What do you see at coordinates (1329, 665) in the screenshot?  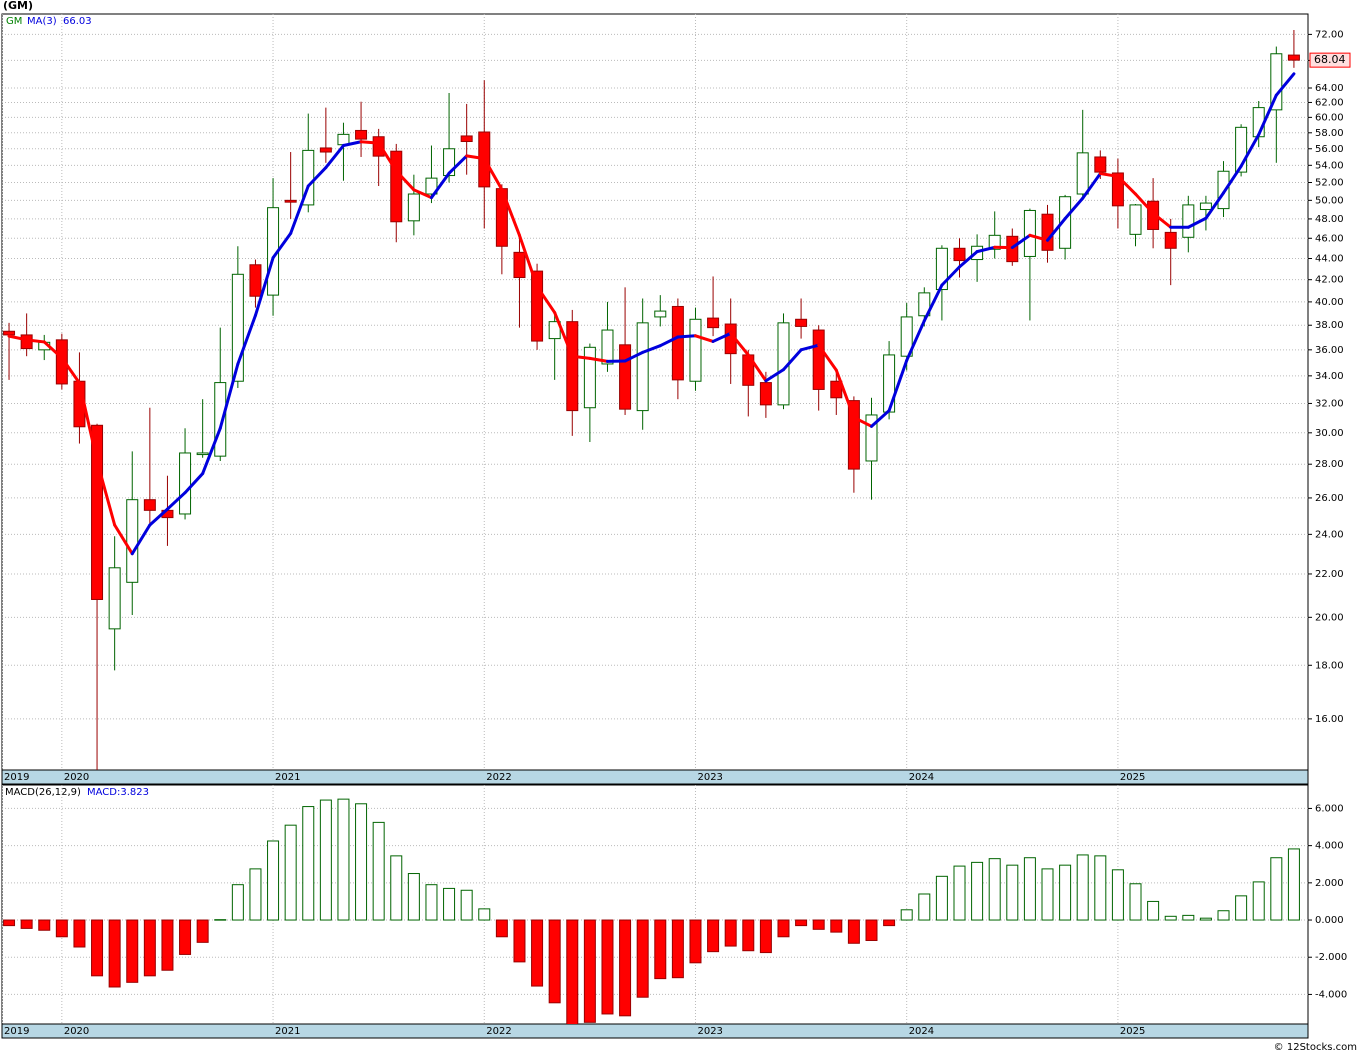 I see `y-tick-label: 18.00` at bounding box center [1329, 665].